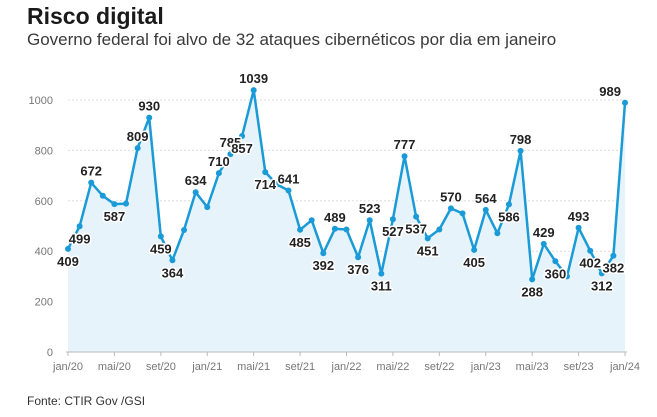 Image resolution: width=657 pixels, height=417 pixels. I want to click on data-label: 493, so click(579, 216).